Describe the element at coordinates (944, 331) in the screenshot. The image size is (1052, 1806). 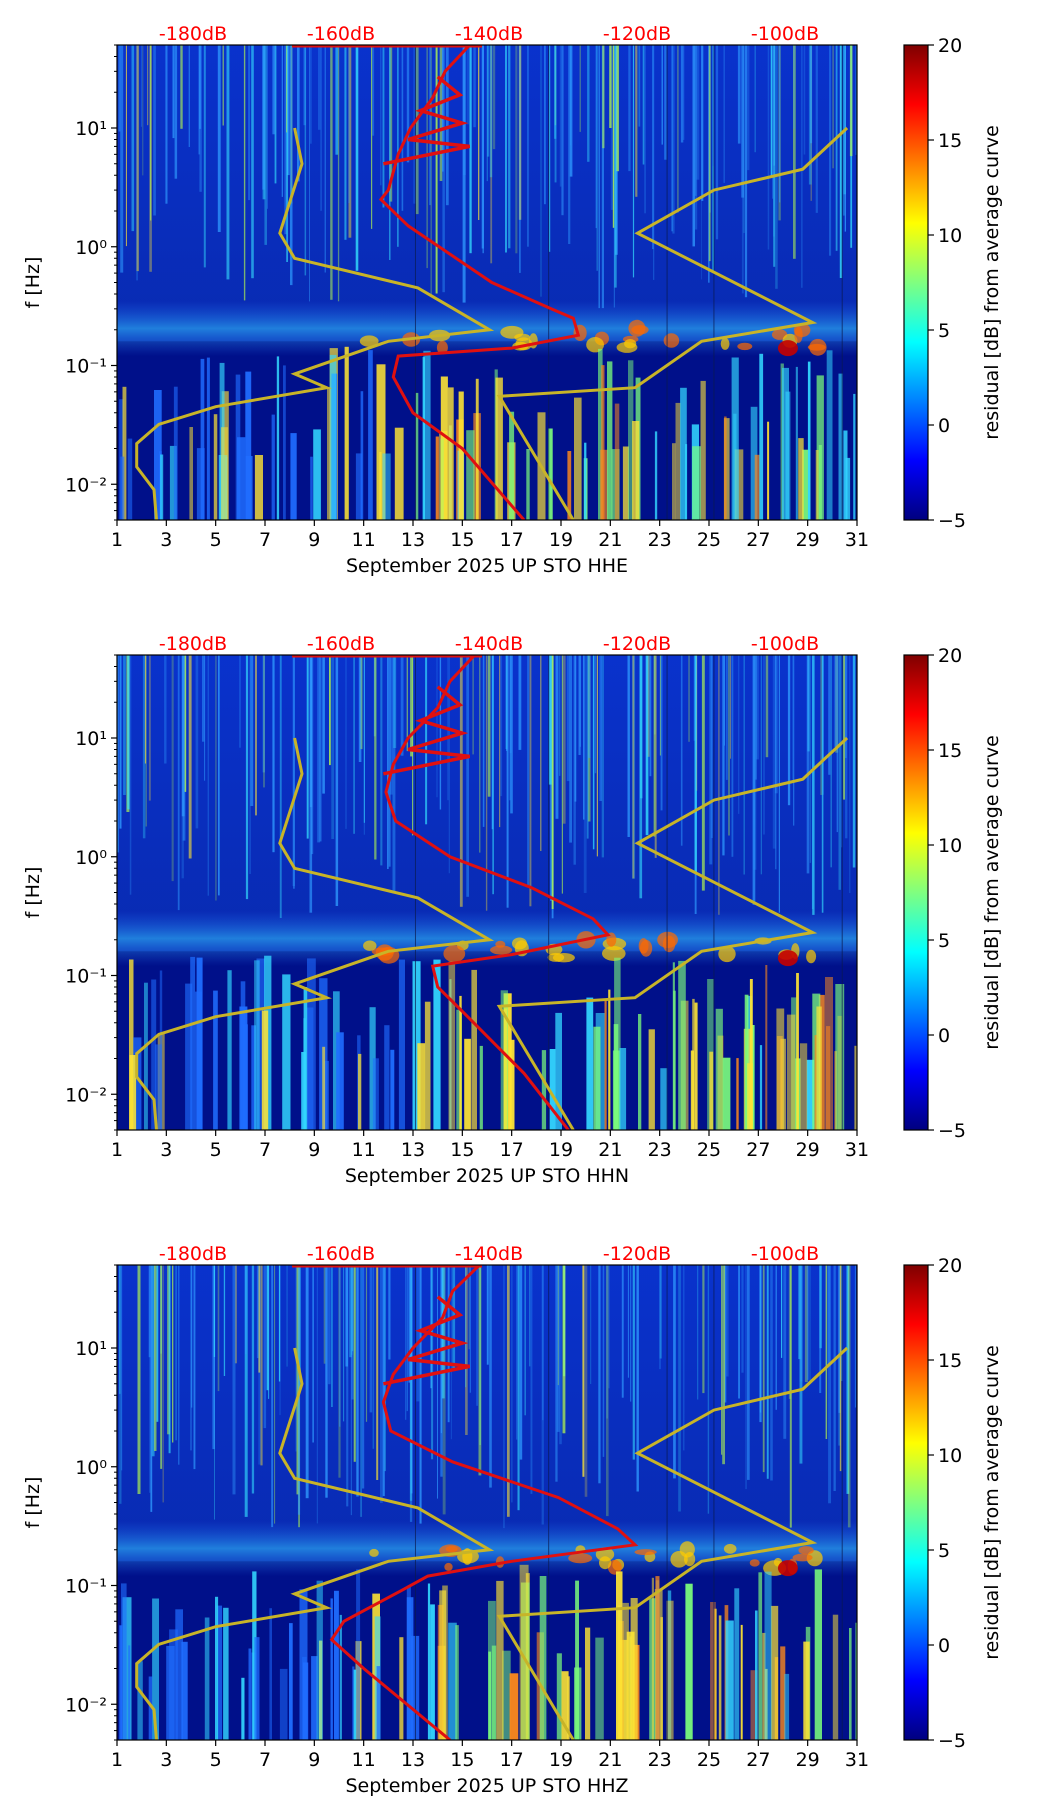
I see `colorbar-tick-label: 5` at that location.